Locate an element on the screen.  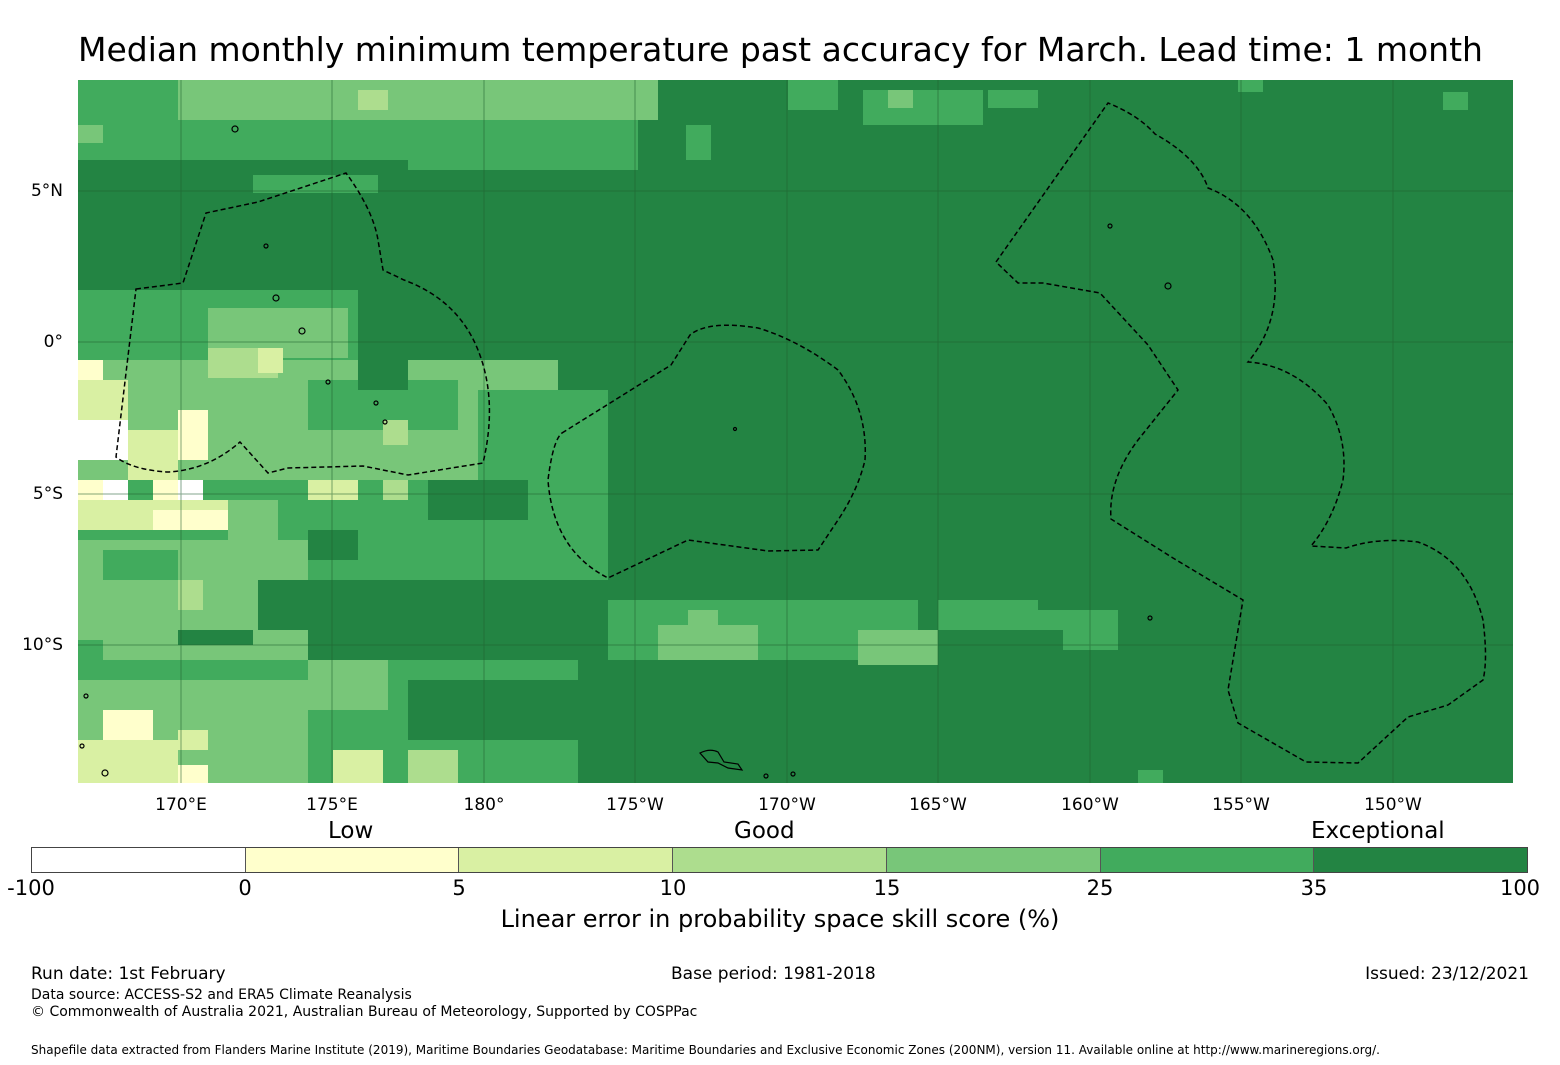
eez-boundary-west is located at coordinates (303, 324).